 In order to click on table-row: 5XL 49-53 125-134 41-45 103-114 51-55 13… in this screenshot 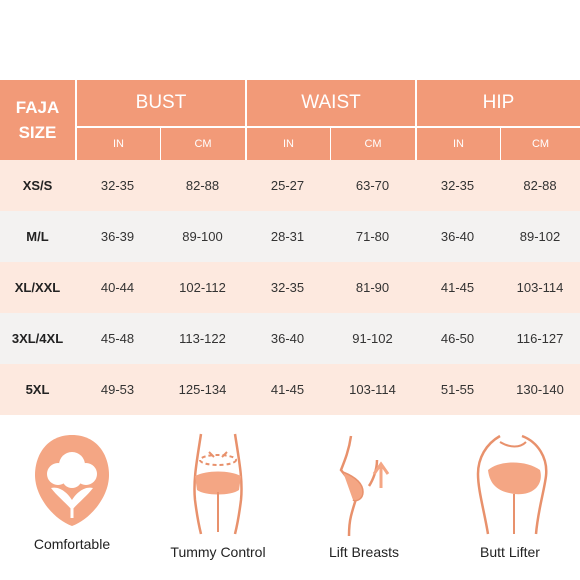, I will do `click(290, 389)`.